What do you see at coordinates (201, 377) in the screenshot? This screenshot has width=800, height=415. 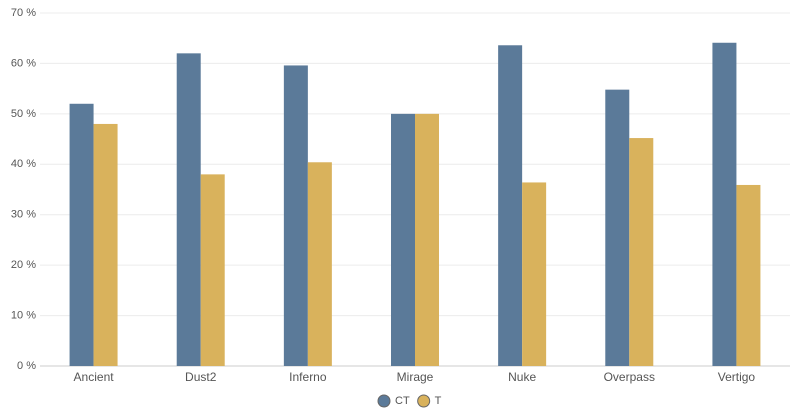 I see `x-tick-label: Dust2` at bounding box center [201, 377].